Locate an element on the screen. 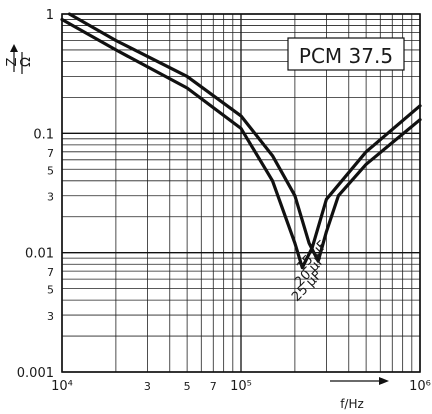 This screenshot has width=432, height=414. y-axis-label-numerator: Z is located at coordinates (12, 61).